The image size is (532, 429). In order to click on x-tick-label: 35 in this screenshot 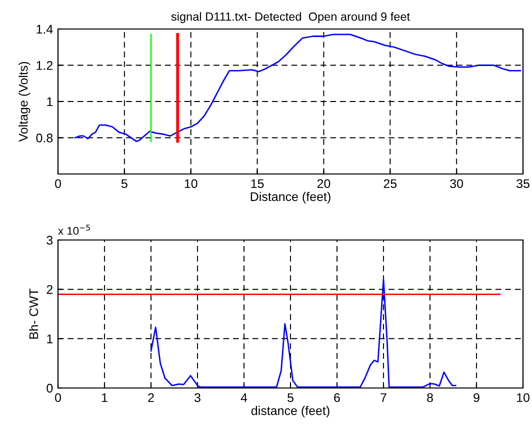, I will do `click(523, 183)`.